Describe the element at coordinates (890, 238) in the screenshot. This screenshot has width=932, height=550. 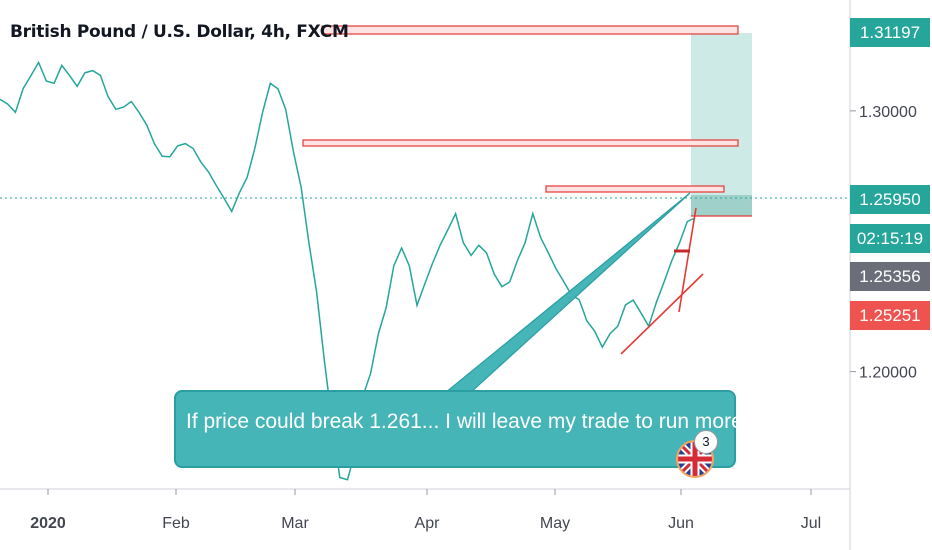
I see `countdown-tag: 02:15:19` at that location.